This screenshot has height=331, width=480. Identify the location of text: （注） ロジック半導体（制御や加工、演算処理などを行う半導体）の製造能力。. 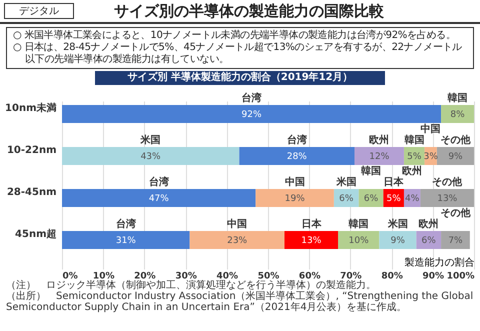
(191, 285).